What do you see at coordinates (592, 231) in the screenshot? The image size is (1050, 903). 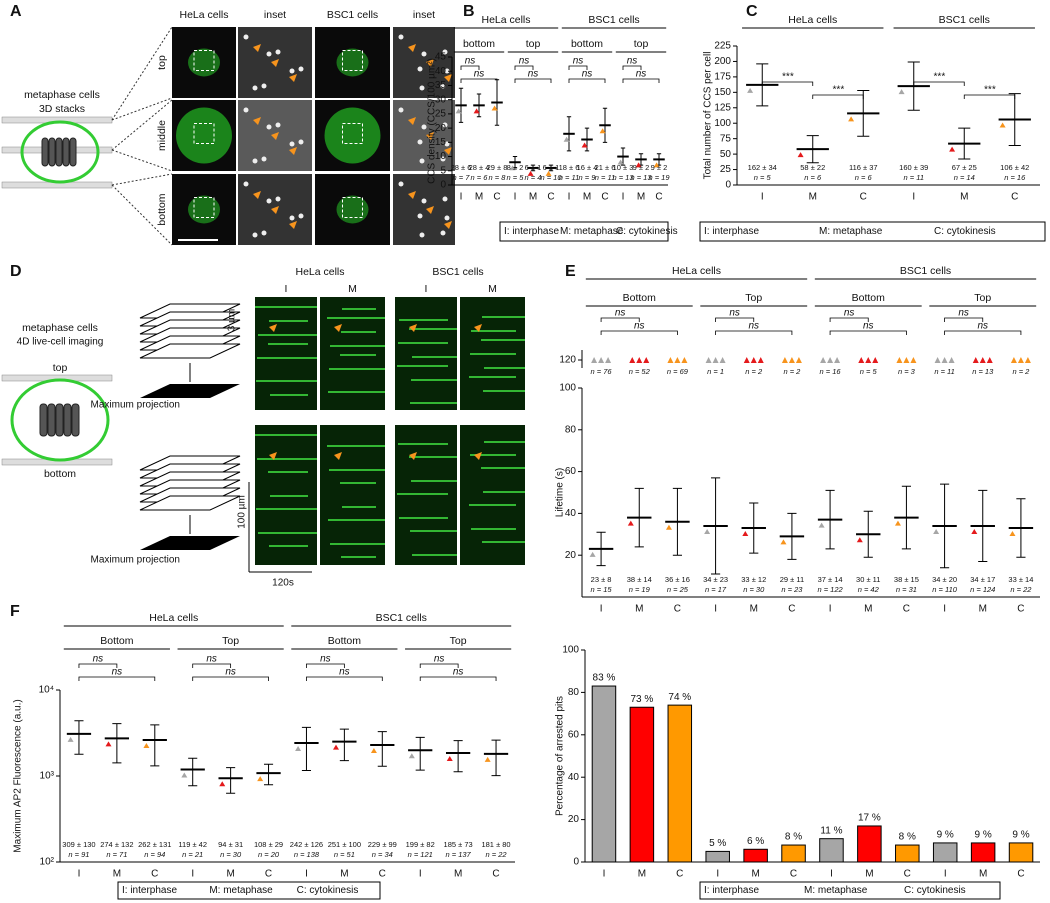 I see `legend-entry: M: metaphase` at bounding box center [592, 231].